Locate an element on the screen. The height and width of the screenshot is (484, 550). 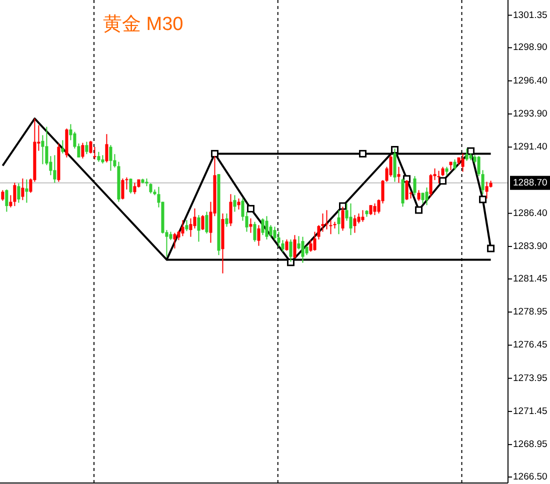
y-tick-label: 1298.90 is located at coordinates (530, 48).